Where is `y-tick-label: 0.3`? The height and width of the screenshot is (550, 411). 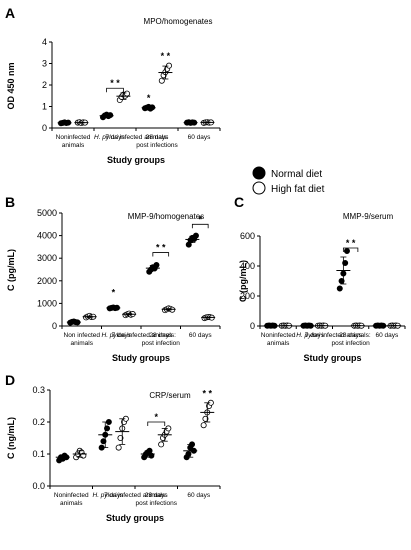
y-tick-label: 0.3 is located at coordinates (38, 390).